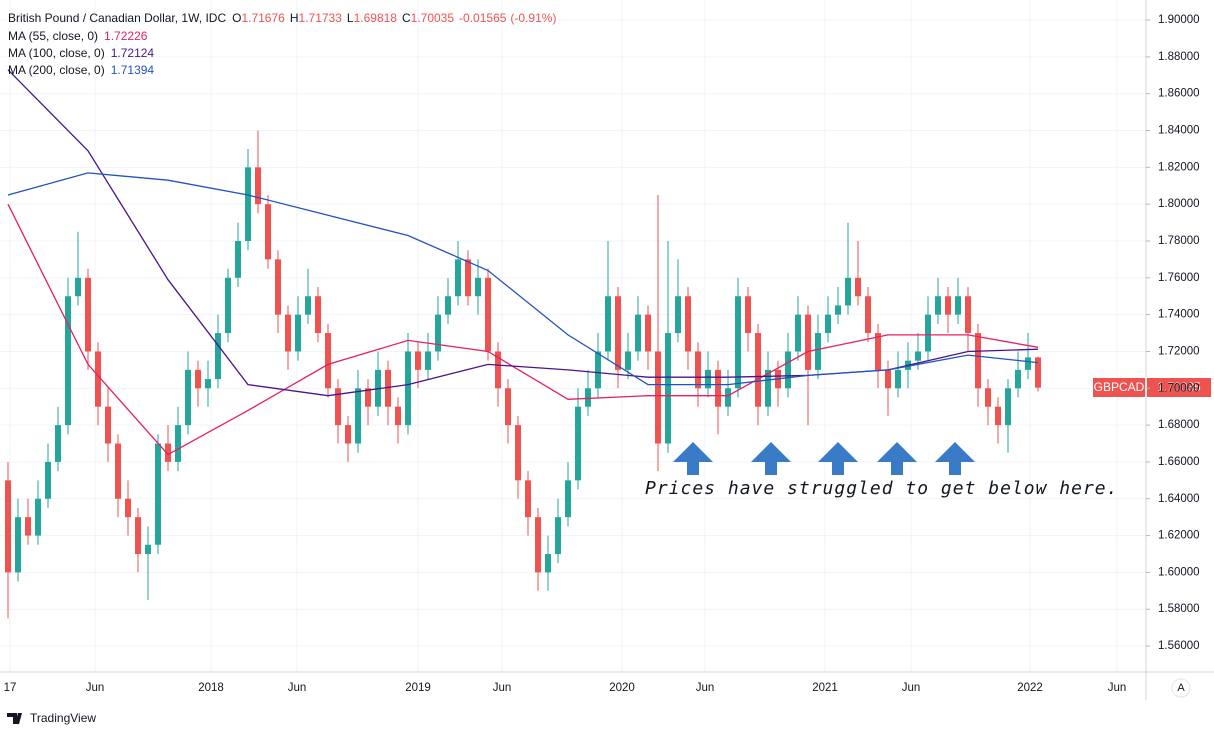 The height and width of the screenshot is (731, 1214). What do you see at coordinates (1179, 278) in the screenshot?
I see `y-tick-label: 1.76000` at bounding box center [1179, 278].